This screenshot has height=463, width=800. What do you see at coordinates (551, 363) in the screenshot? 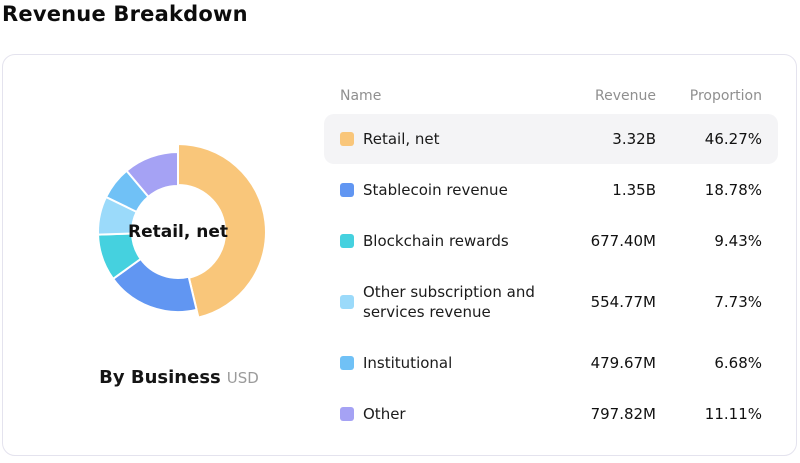
I see `table-row-4: Institutional 479.67M 6.68%` at bounding box center [551, 363].